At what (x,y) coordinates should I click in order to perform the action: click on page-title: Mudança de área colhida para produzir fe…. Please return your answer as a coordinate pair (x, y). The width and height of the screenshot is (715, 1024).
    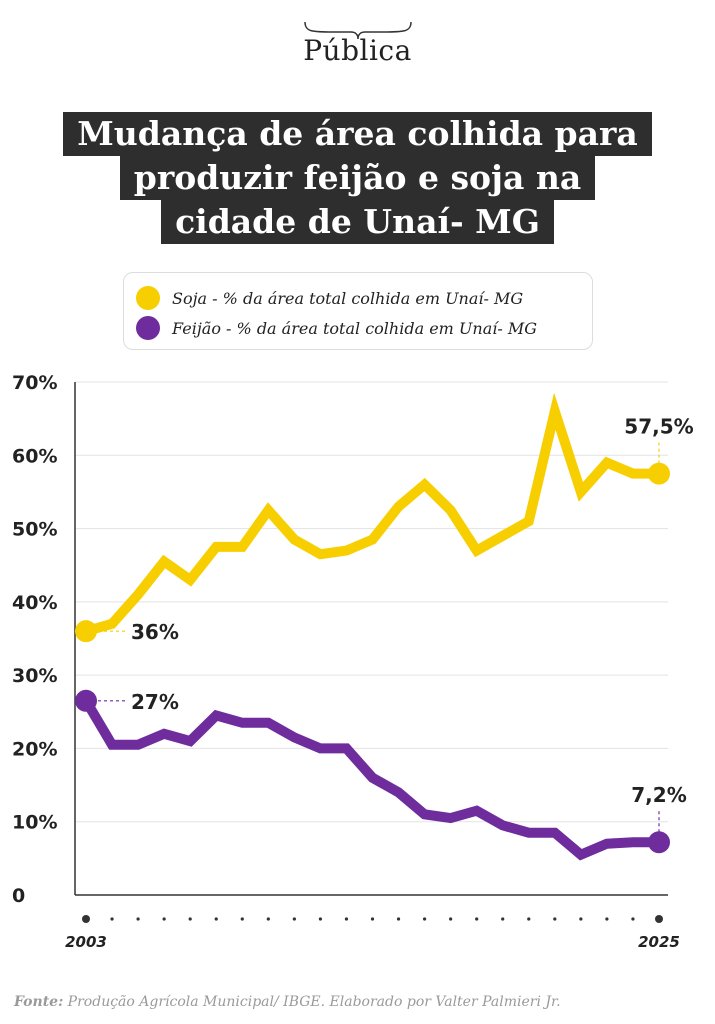
    Looking at the image, I should click on (357, 178).